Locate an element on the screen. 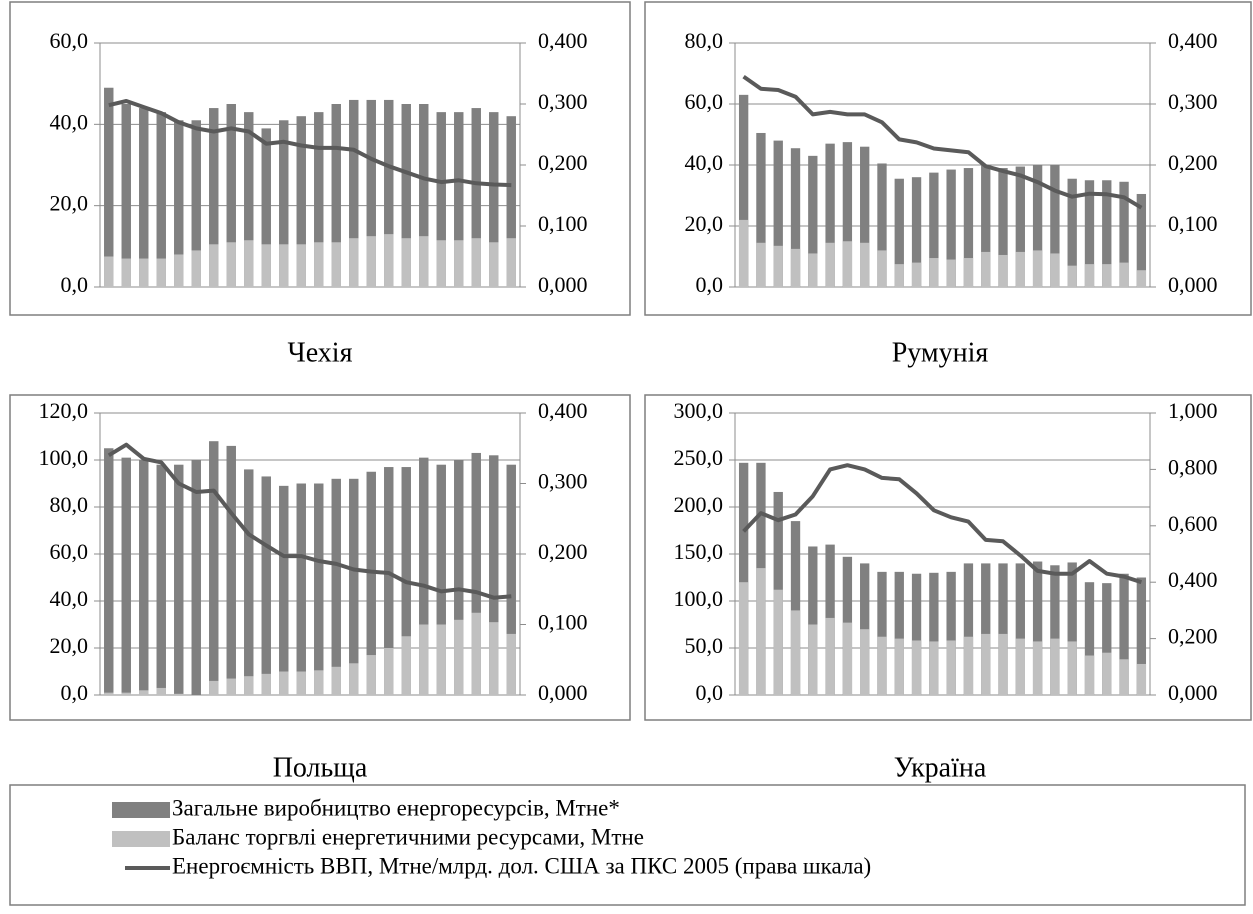 The width and height of the screenshot is (1253, 914). y-tick-label: 120,0 is located at coordinates (64, 410).